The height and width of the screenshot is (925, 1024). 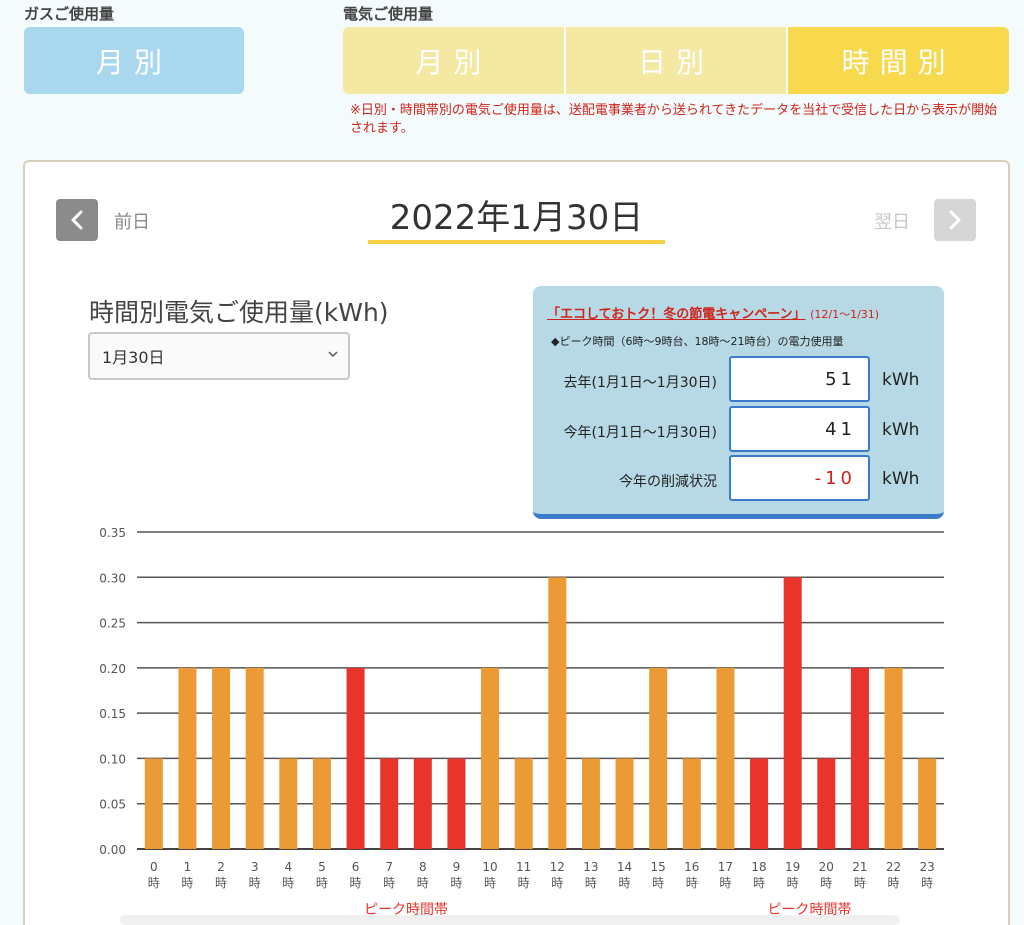 What do you see at coordinates (799, 379) in the screenshot?
I see `last-year-value: 51` at bounding box center [799, 379].